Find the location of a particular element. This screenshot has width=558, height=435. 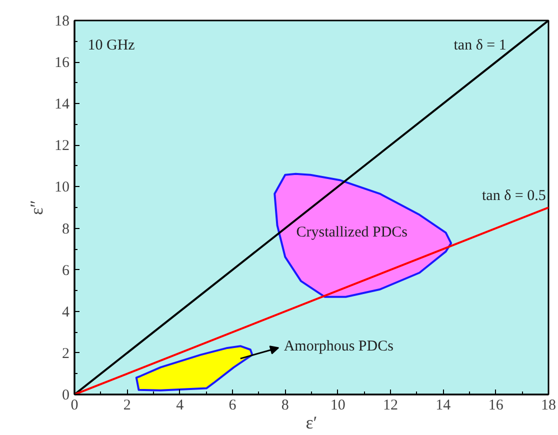

y-tick-label: 8 is located at coordinates (66, 229).